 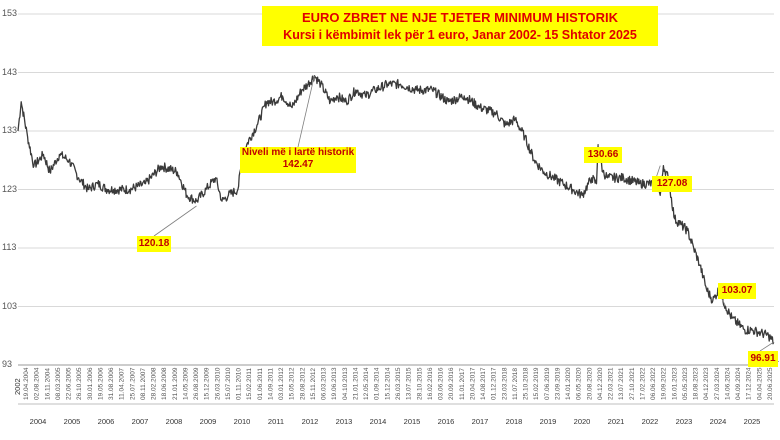 What do you see at coordinates (228, 383) in the screenshot?
I see `x-date-label: 15.07.2010` at bounding box center [228, 383].